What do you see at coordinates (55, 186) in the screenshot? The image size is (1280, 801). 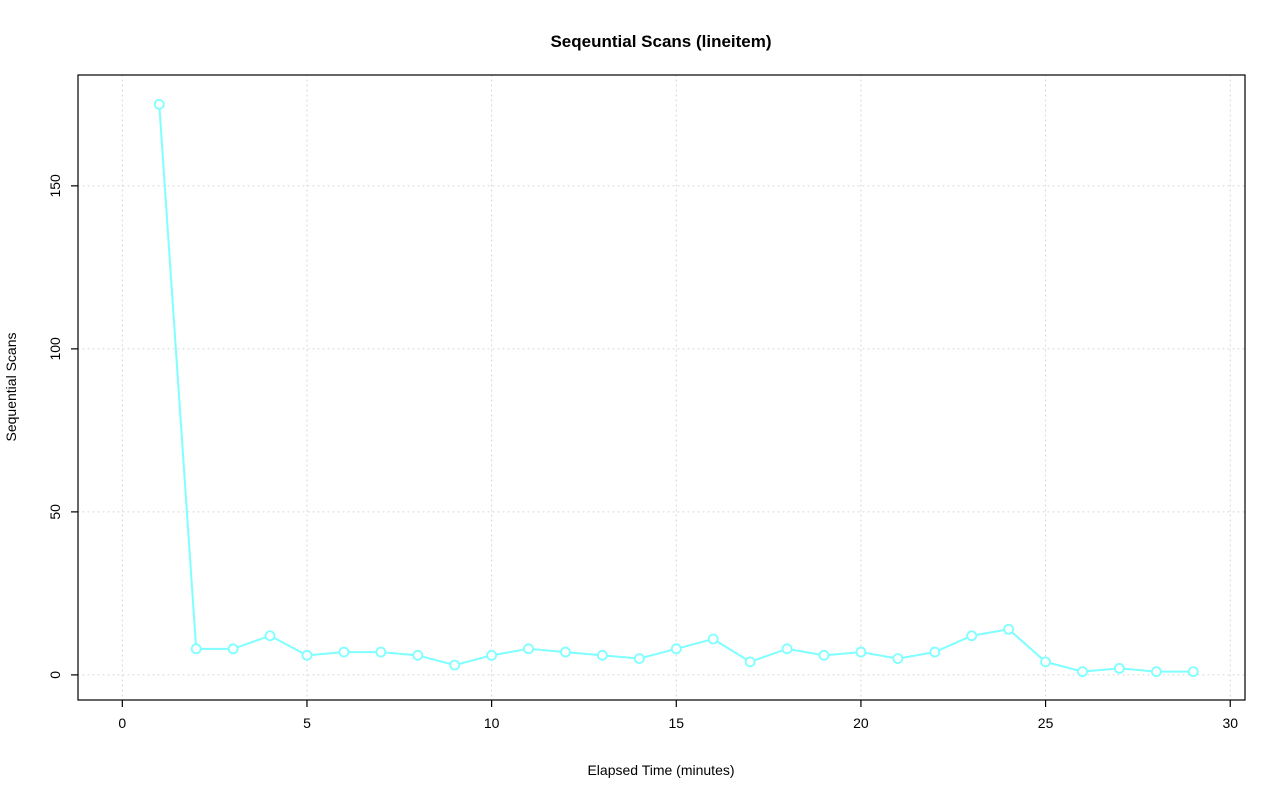 I see `y-tick-label: 150` at bounding box center [55, 186].